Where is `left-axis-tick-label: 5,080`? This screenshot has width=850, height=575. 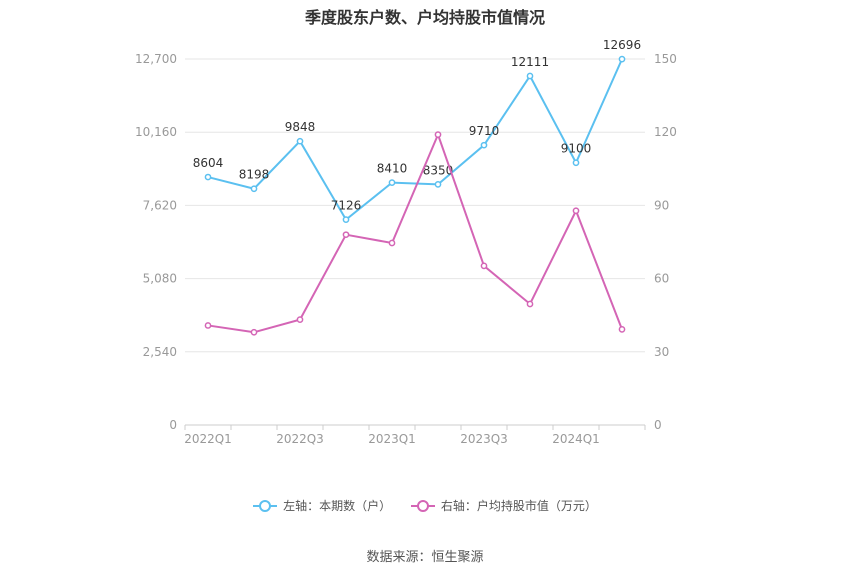
left-axis-tick-label: 5,080 is located at coordinates (160, 279).